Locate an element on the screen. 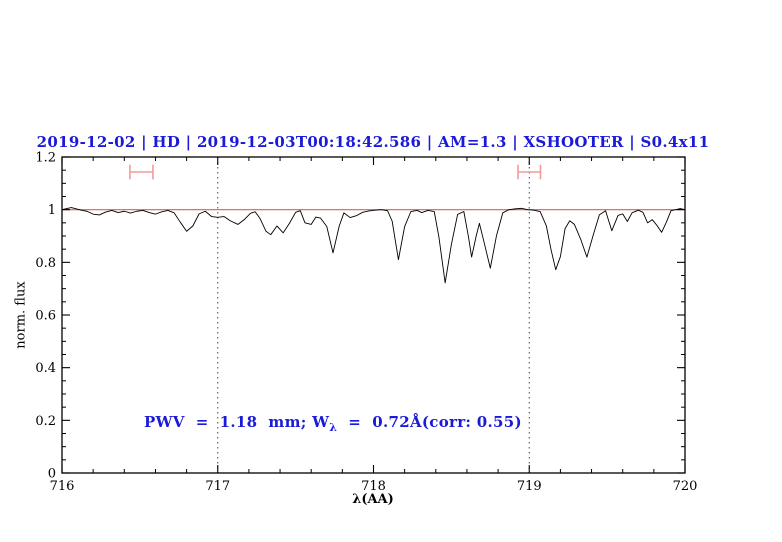  pwv-annotation: PWV = 1.18 mm; Wλ = 0.72Å(corr: 0.55) is located at coordinates (333, 423).